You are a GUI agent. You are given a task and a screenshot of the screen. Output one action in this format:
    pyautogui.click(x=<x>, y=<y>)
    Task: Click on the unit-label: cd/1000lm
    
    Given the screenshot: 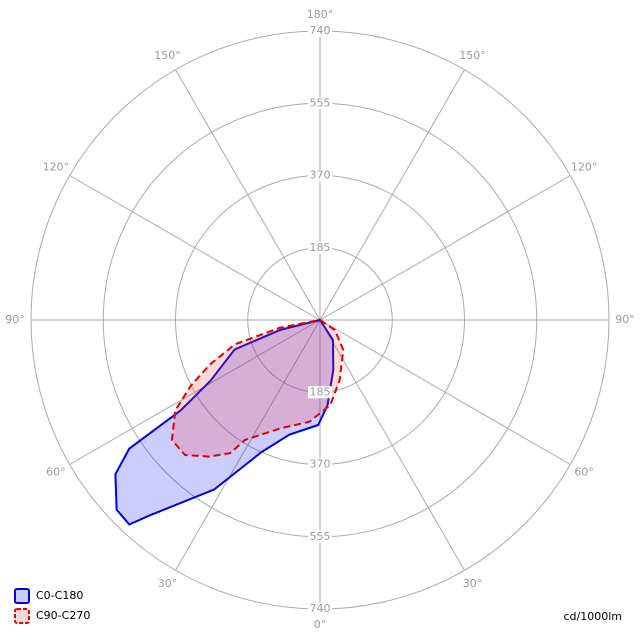 What is the action you would take?
    pyautogui.click(x=592, y=616)
    